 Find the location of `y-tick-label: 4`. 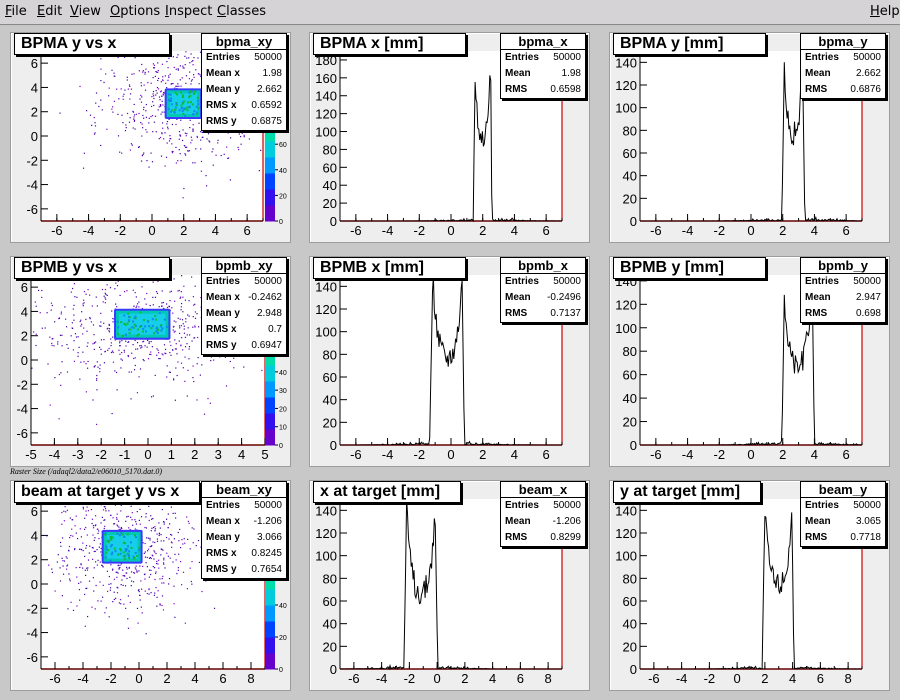

y-tick-label: 4 is located at coordinates (34, 87).